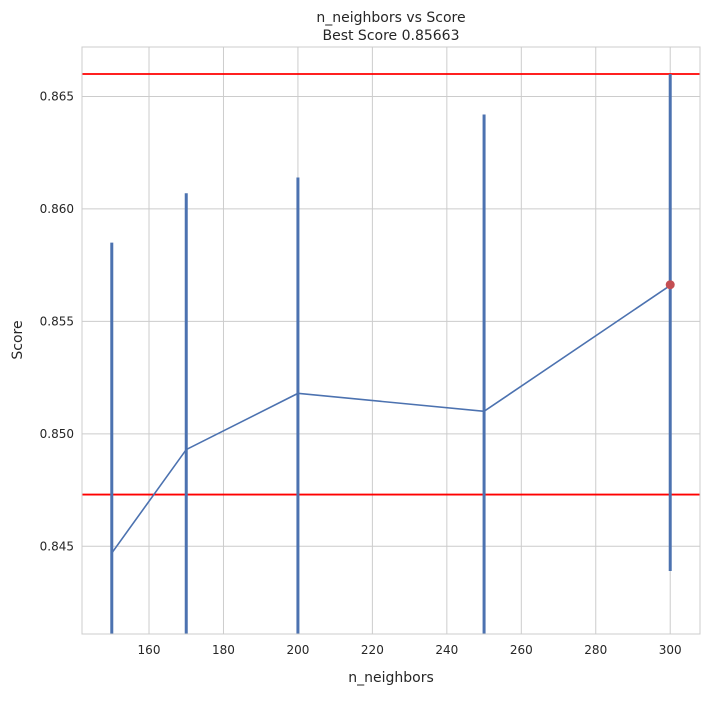  Describe the element at coordinates (670, 650) in the screenshot. I see `x-tick-label: 300` at that location.